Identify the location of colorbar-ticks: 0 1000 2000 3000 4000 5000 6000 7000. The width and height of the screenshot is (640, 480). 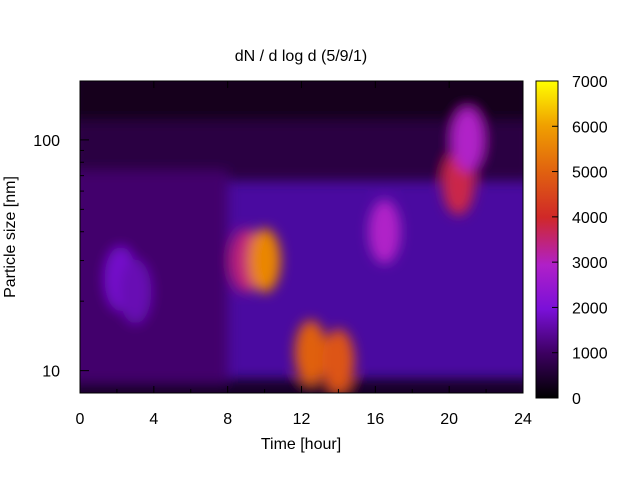
(580, 241).